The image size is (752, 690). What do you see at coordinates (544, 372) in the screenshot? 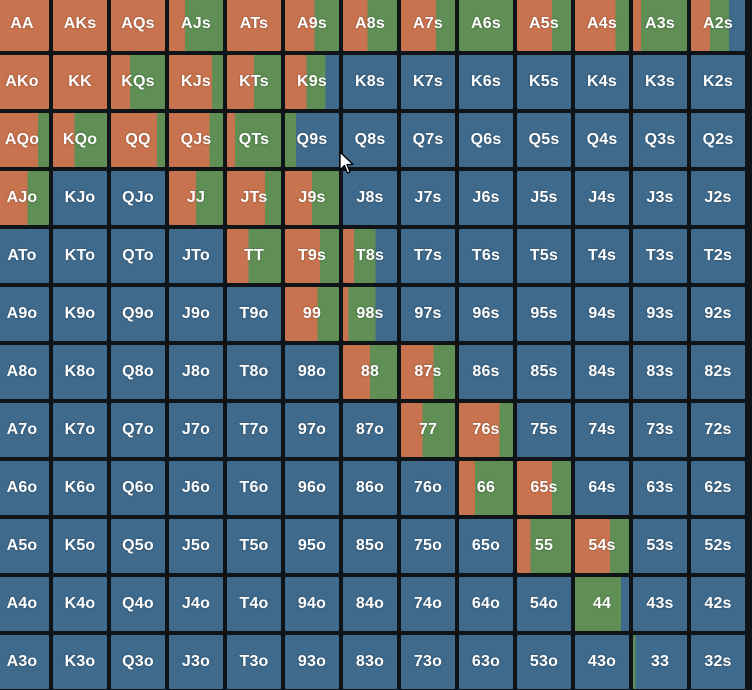
I see `hand-cell-85s: 85s` at bounding box center [544, 372].